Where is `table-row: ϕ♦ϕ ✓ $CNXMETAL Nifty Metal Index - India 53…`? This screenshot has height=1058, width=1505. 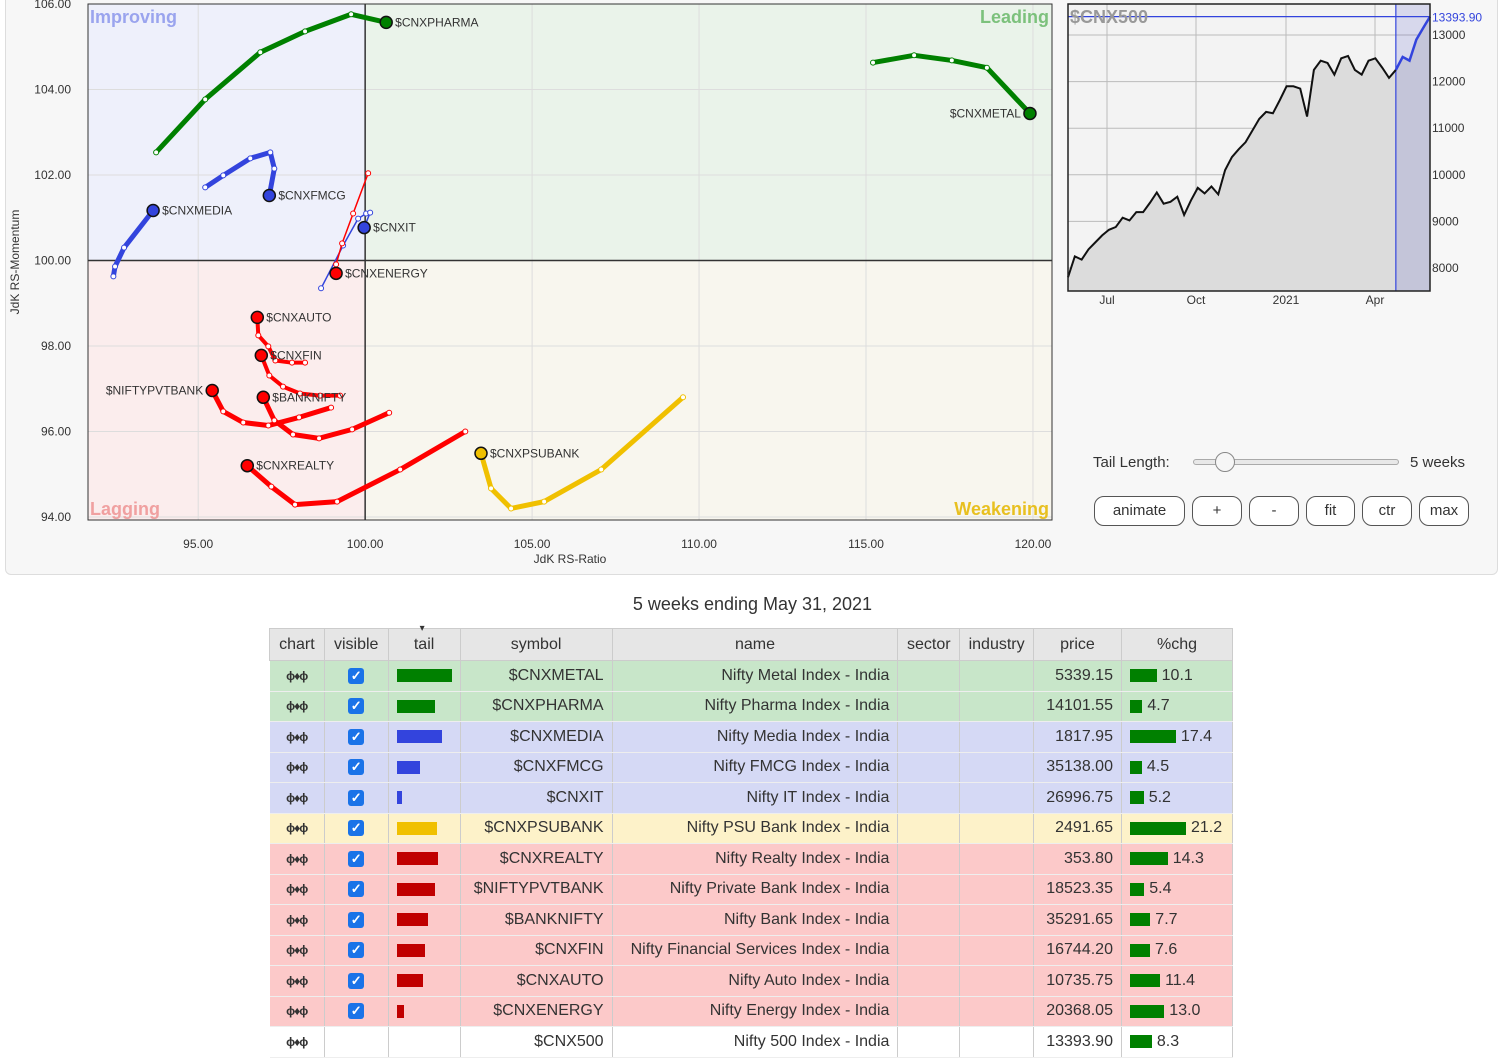 table-row: ϕ♦ϕ ✓ $CNXMETAL Nifty Metal Index - India 53… is located at coordinates (751, 676).